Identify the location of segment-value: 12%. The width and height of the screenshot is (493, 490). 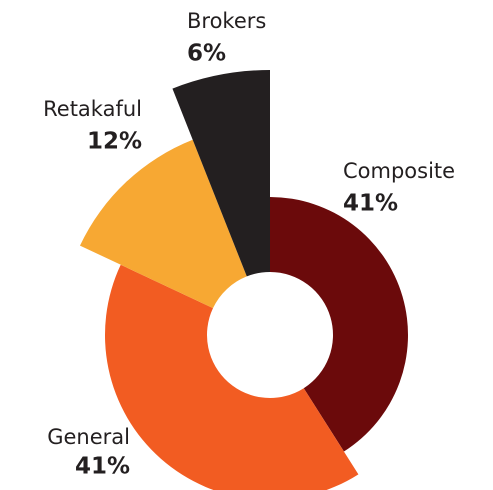
(114, 142).